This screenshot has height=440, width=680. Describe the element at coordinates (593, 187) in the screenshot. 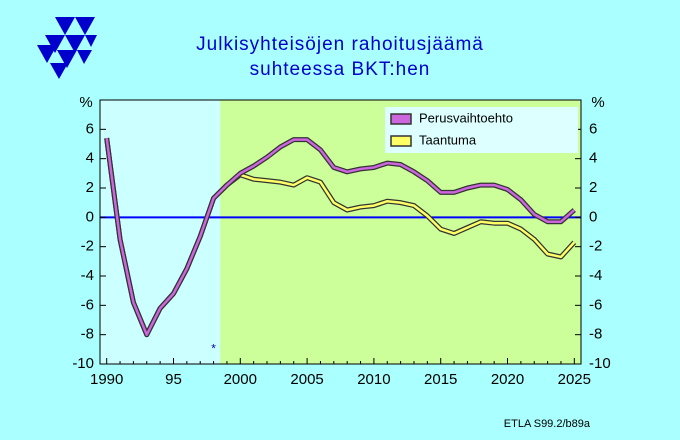

I see `y2-tick-label: 2` at that location.